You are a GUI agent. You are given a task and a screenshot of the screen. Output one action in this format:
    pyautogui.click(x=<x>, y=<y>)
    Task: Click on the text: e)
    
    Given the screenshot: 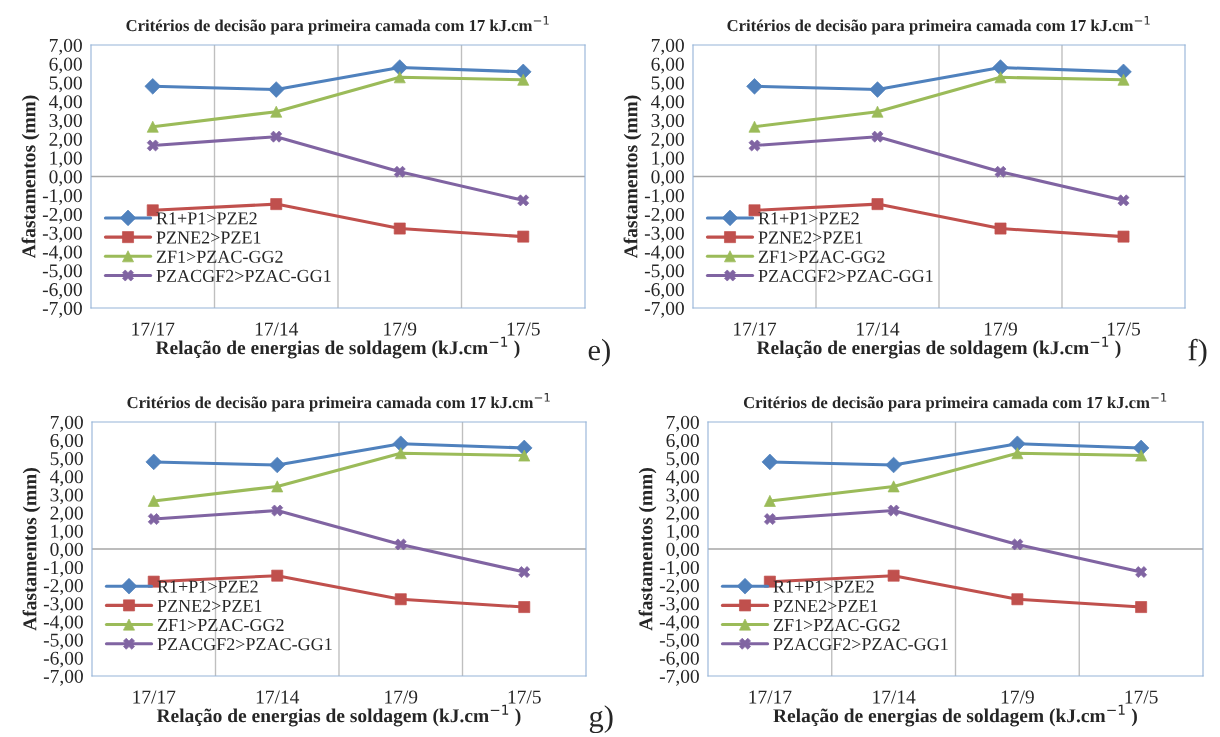 What is the action you would take?
    pyautogui.click(x=599, y=352)
    